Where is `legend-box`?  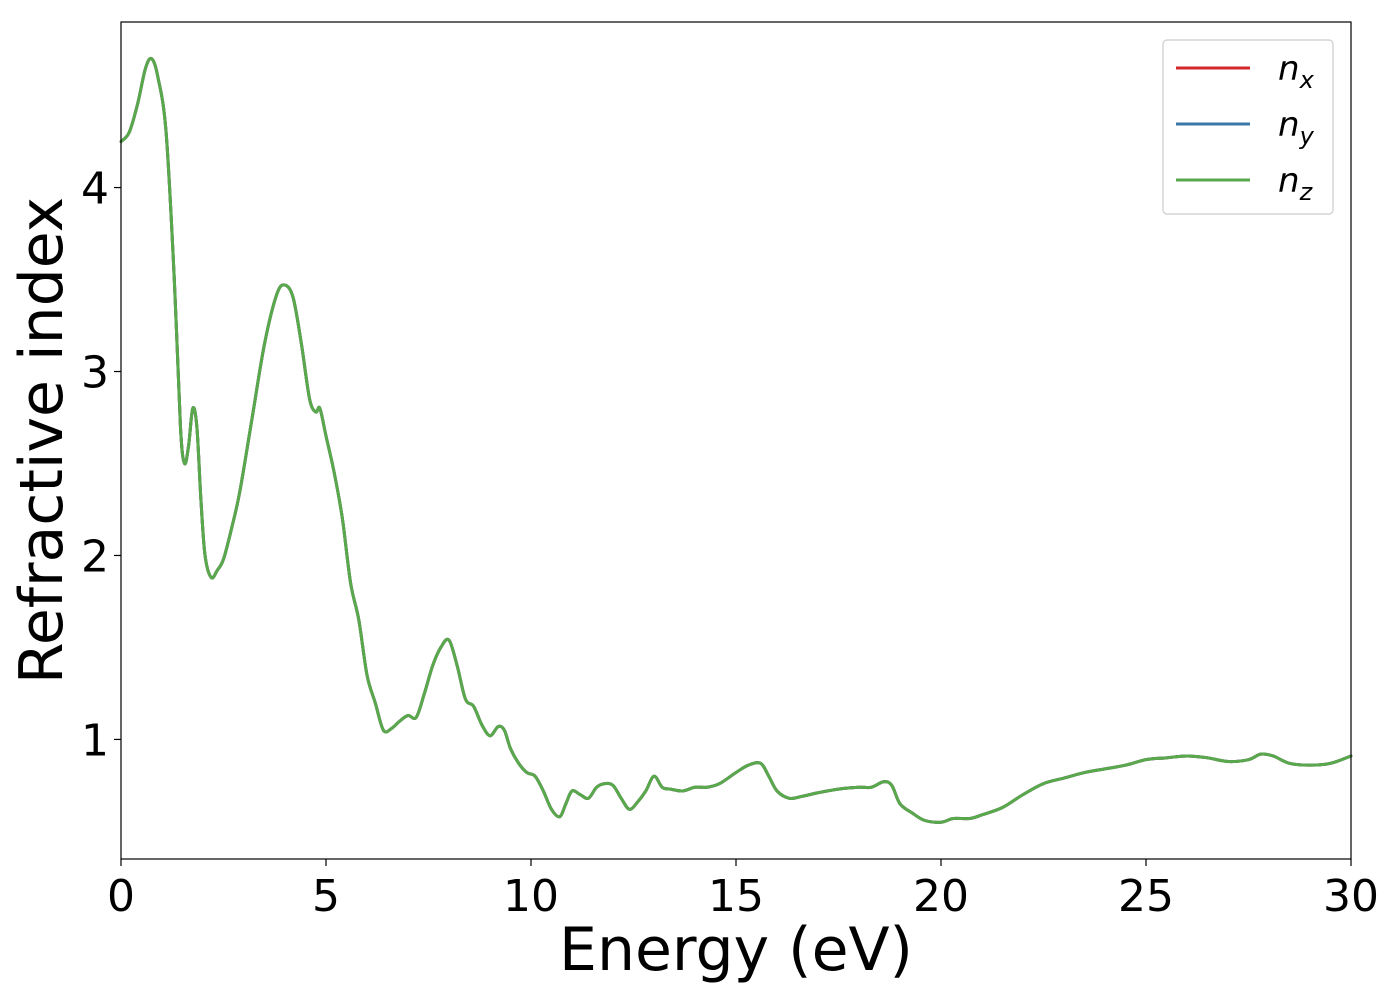
legend-box is located at coordinates (1248, 127).